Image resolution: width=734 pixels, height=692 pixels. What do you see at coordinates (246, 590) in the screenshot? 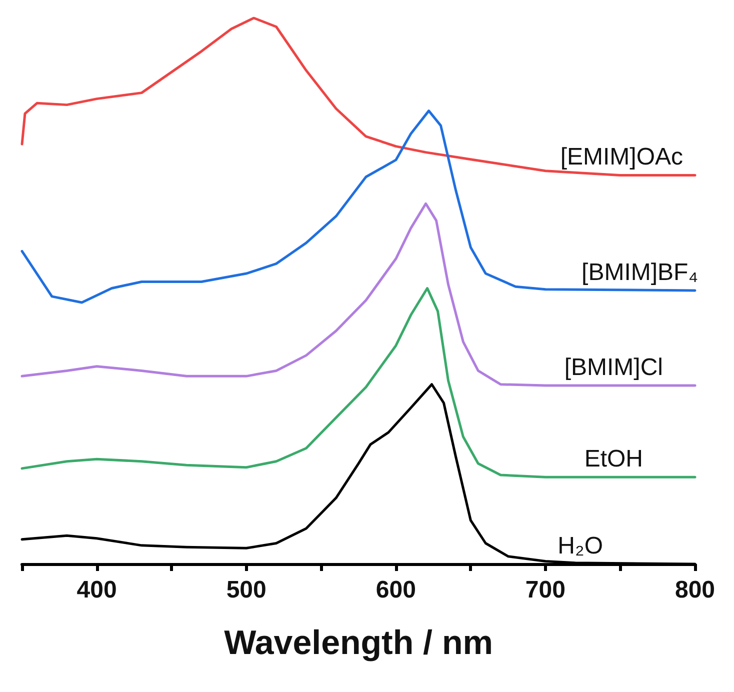
I see `x-tick-label: 500` at bounding box center [246, 590].